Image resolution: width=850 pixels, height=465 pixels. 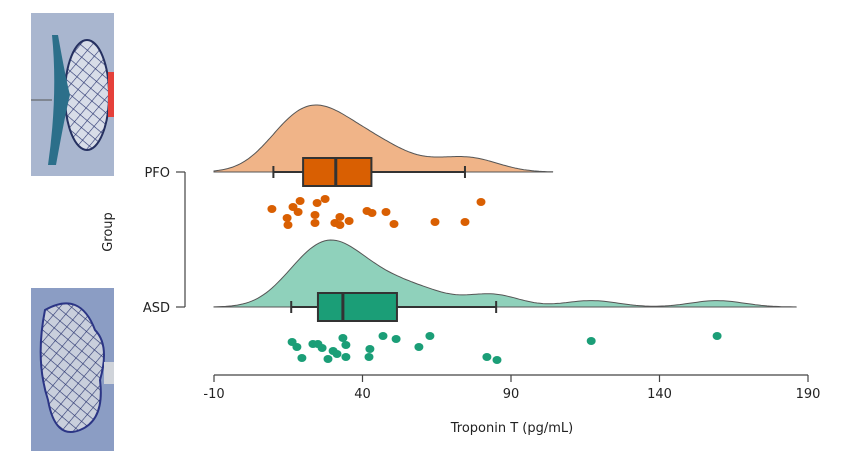 What do you see at coordinates (383, 138) in the screenshot?
I see `density-pfo` at bounding box center [383, 138].